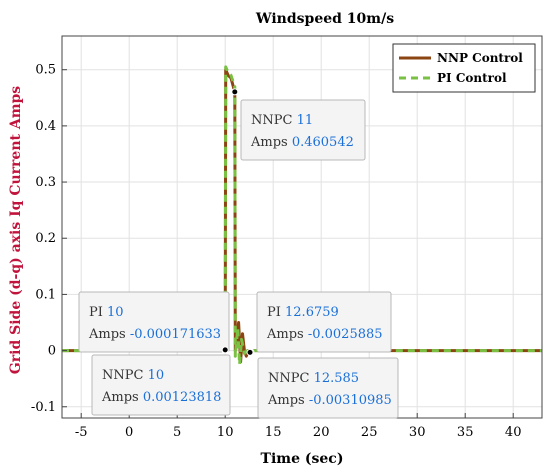 This screenshot has height=473, width=550. I want to click on legend-entry: PI Control, so click(472, 78).